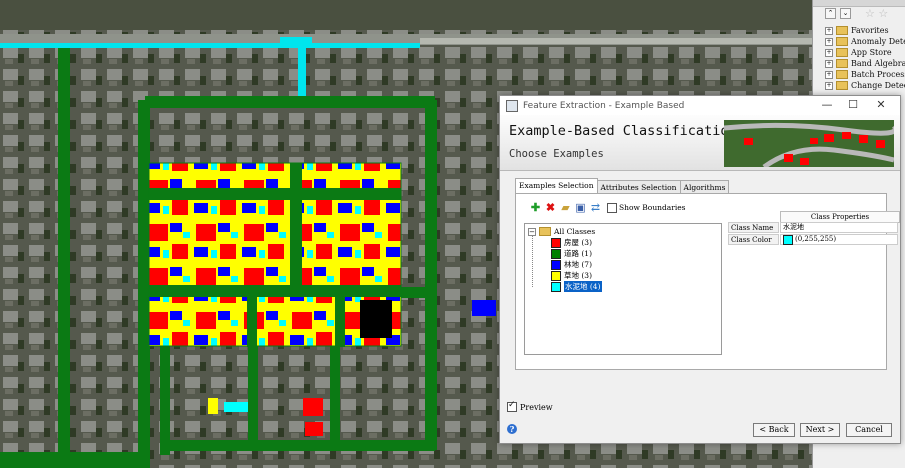 The width and height of the screenshot is (905, 468). What do you see at coordinates (604, 105) in the screenshot?
I see `dialog-title: Feature Extraction - Example Based` at bounding box center [604, 105].